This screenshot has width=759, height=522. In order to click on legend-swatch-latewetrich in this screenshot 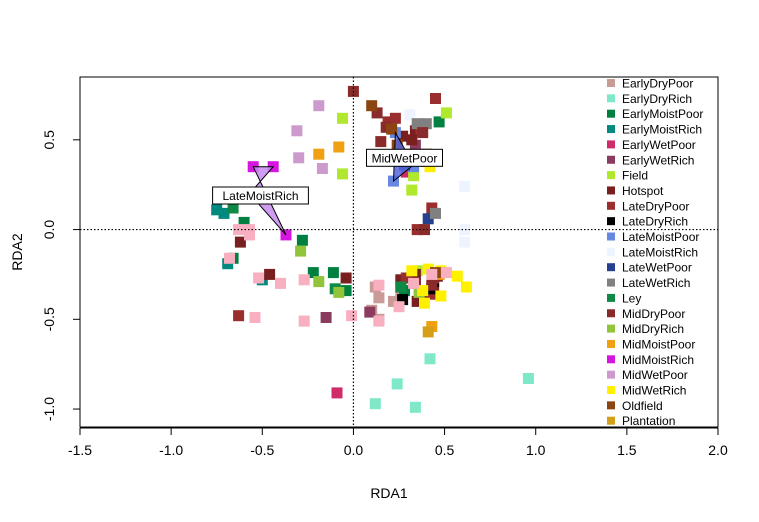, I will do `click(611, 282)`.